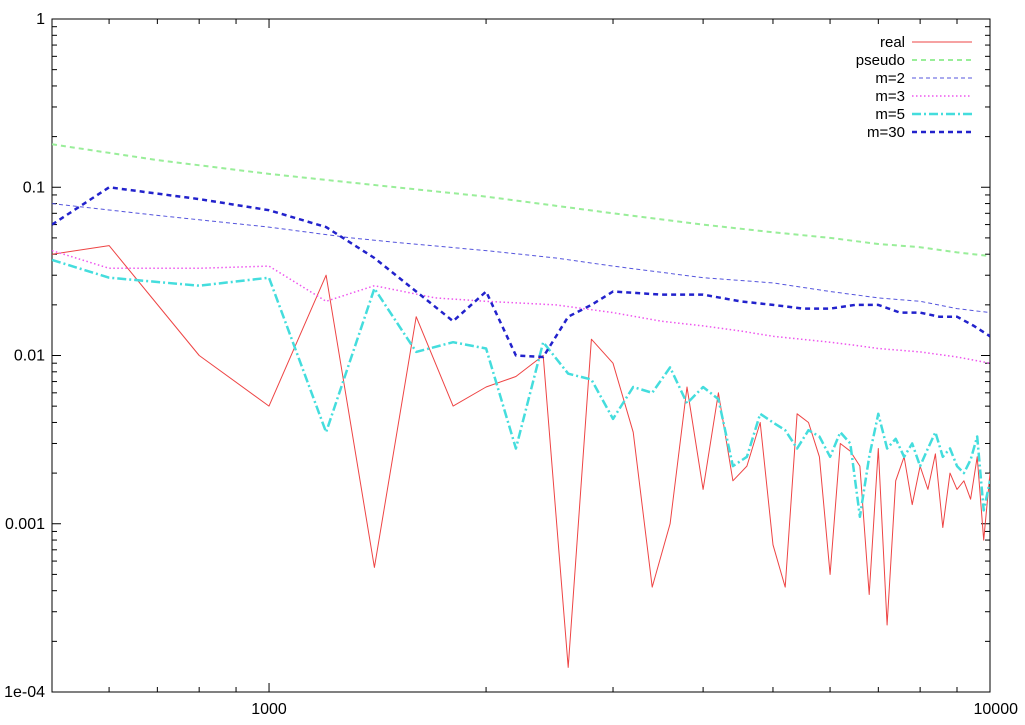 This screenshot has height=725, width=1025. What do you see at coordinates (29, 356) in the screenshot?
I see `y-tick-label: 0.01` at bounding box center [29, 356].